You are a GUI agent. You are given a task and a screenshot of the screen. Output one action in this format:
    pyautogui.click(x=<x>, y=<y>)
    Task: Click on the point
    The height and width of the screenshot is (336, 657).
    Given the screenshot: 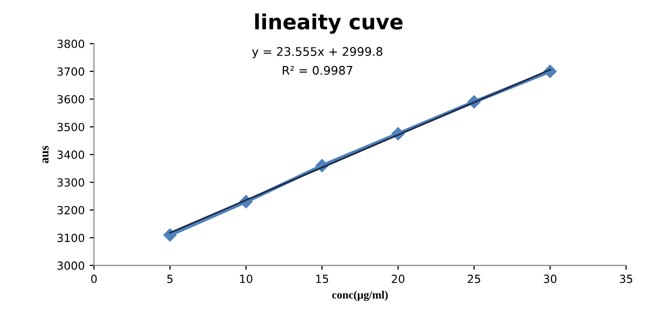 What is the action you would take?
    pyautogui.click(x=170, y=235)
    